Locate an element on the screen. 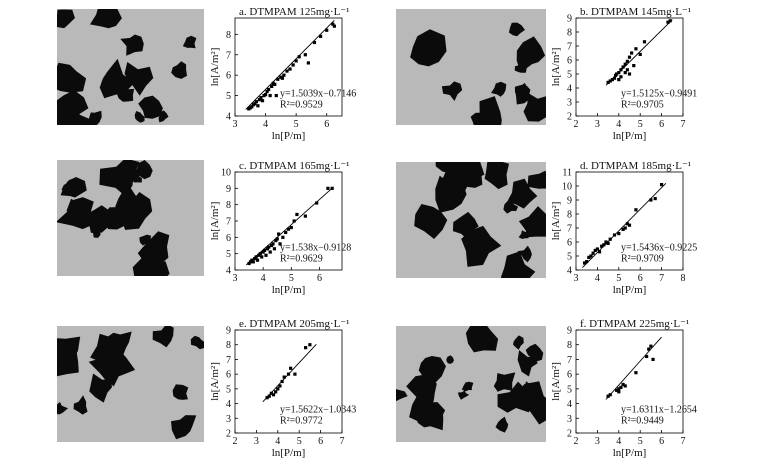 The image size is (773, 475). y-tick-label: 3 is located at coordinates (569, 103).